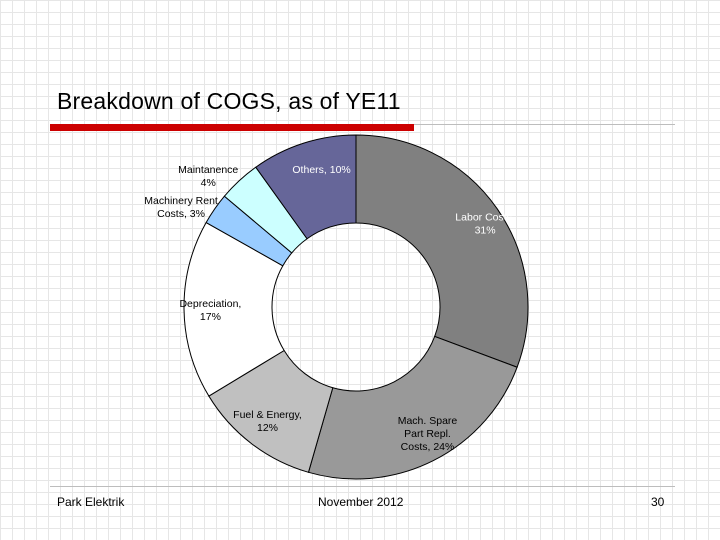 This screenshot has width=720, height=540. What do you see at coordinates (412, 407) in the screenshot?
I see `donut-slice-mach-spare-part-repl-costs` at bounding box center [412, 407].